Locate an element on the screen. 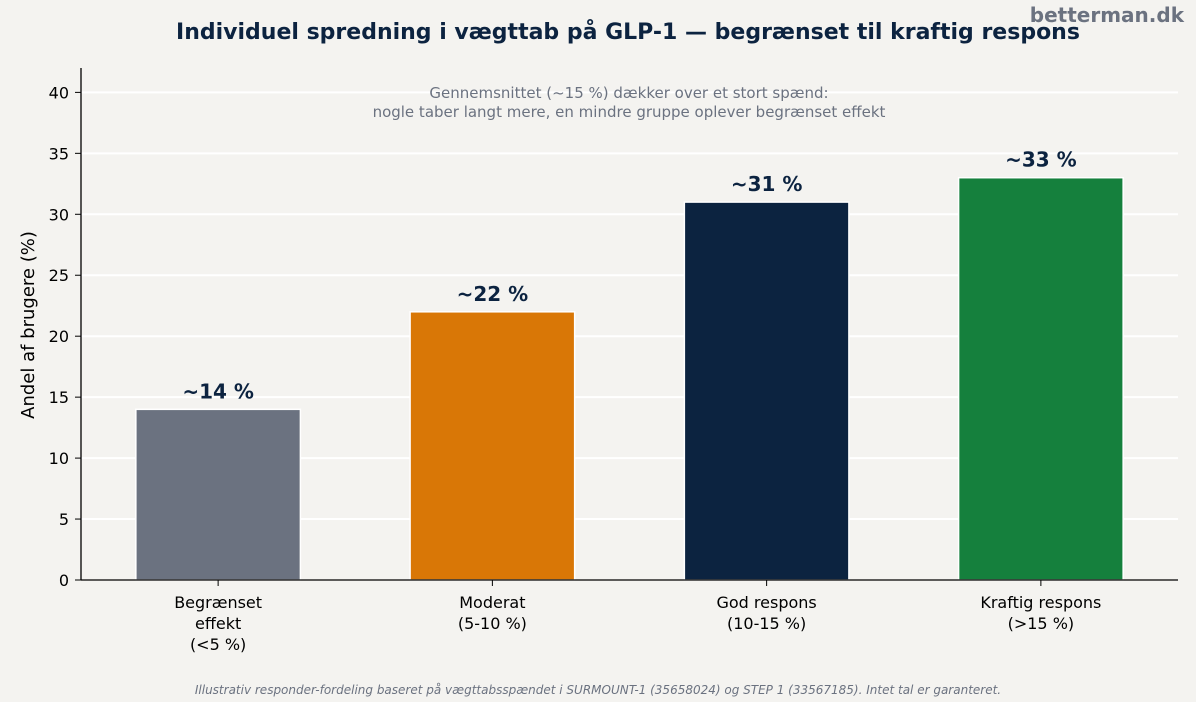 The width and height of the screenshot is (1196, 702). y-tick-label: 0 is located at coordinates (64, 580).